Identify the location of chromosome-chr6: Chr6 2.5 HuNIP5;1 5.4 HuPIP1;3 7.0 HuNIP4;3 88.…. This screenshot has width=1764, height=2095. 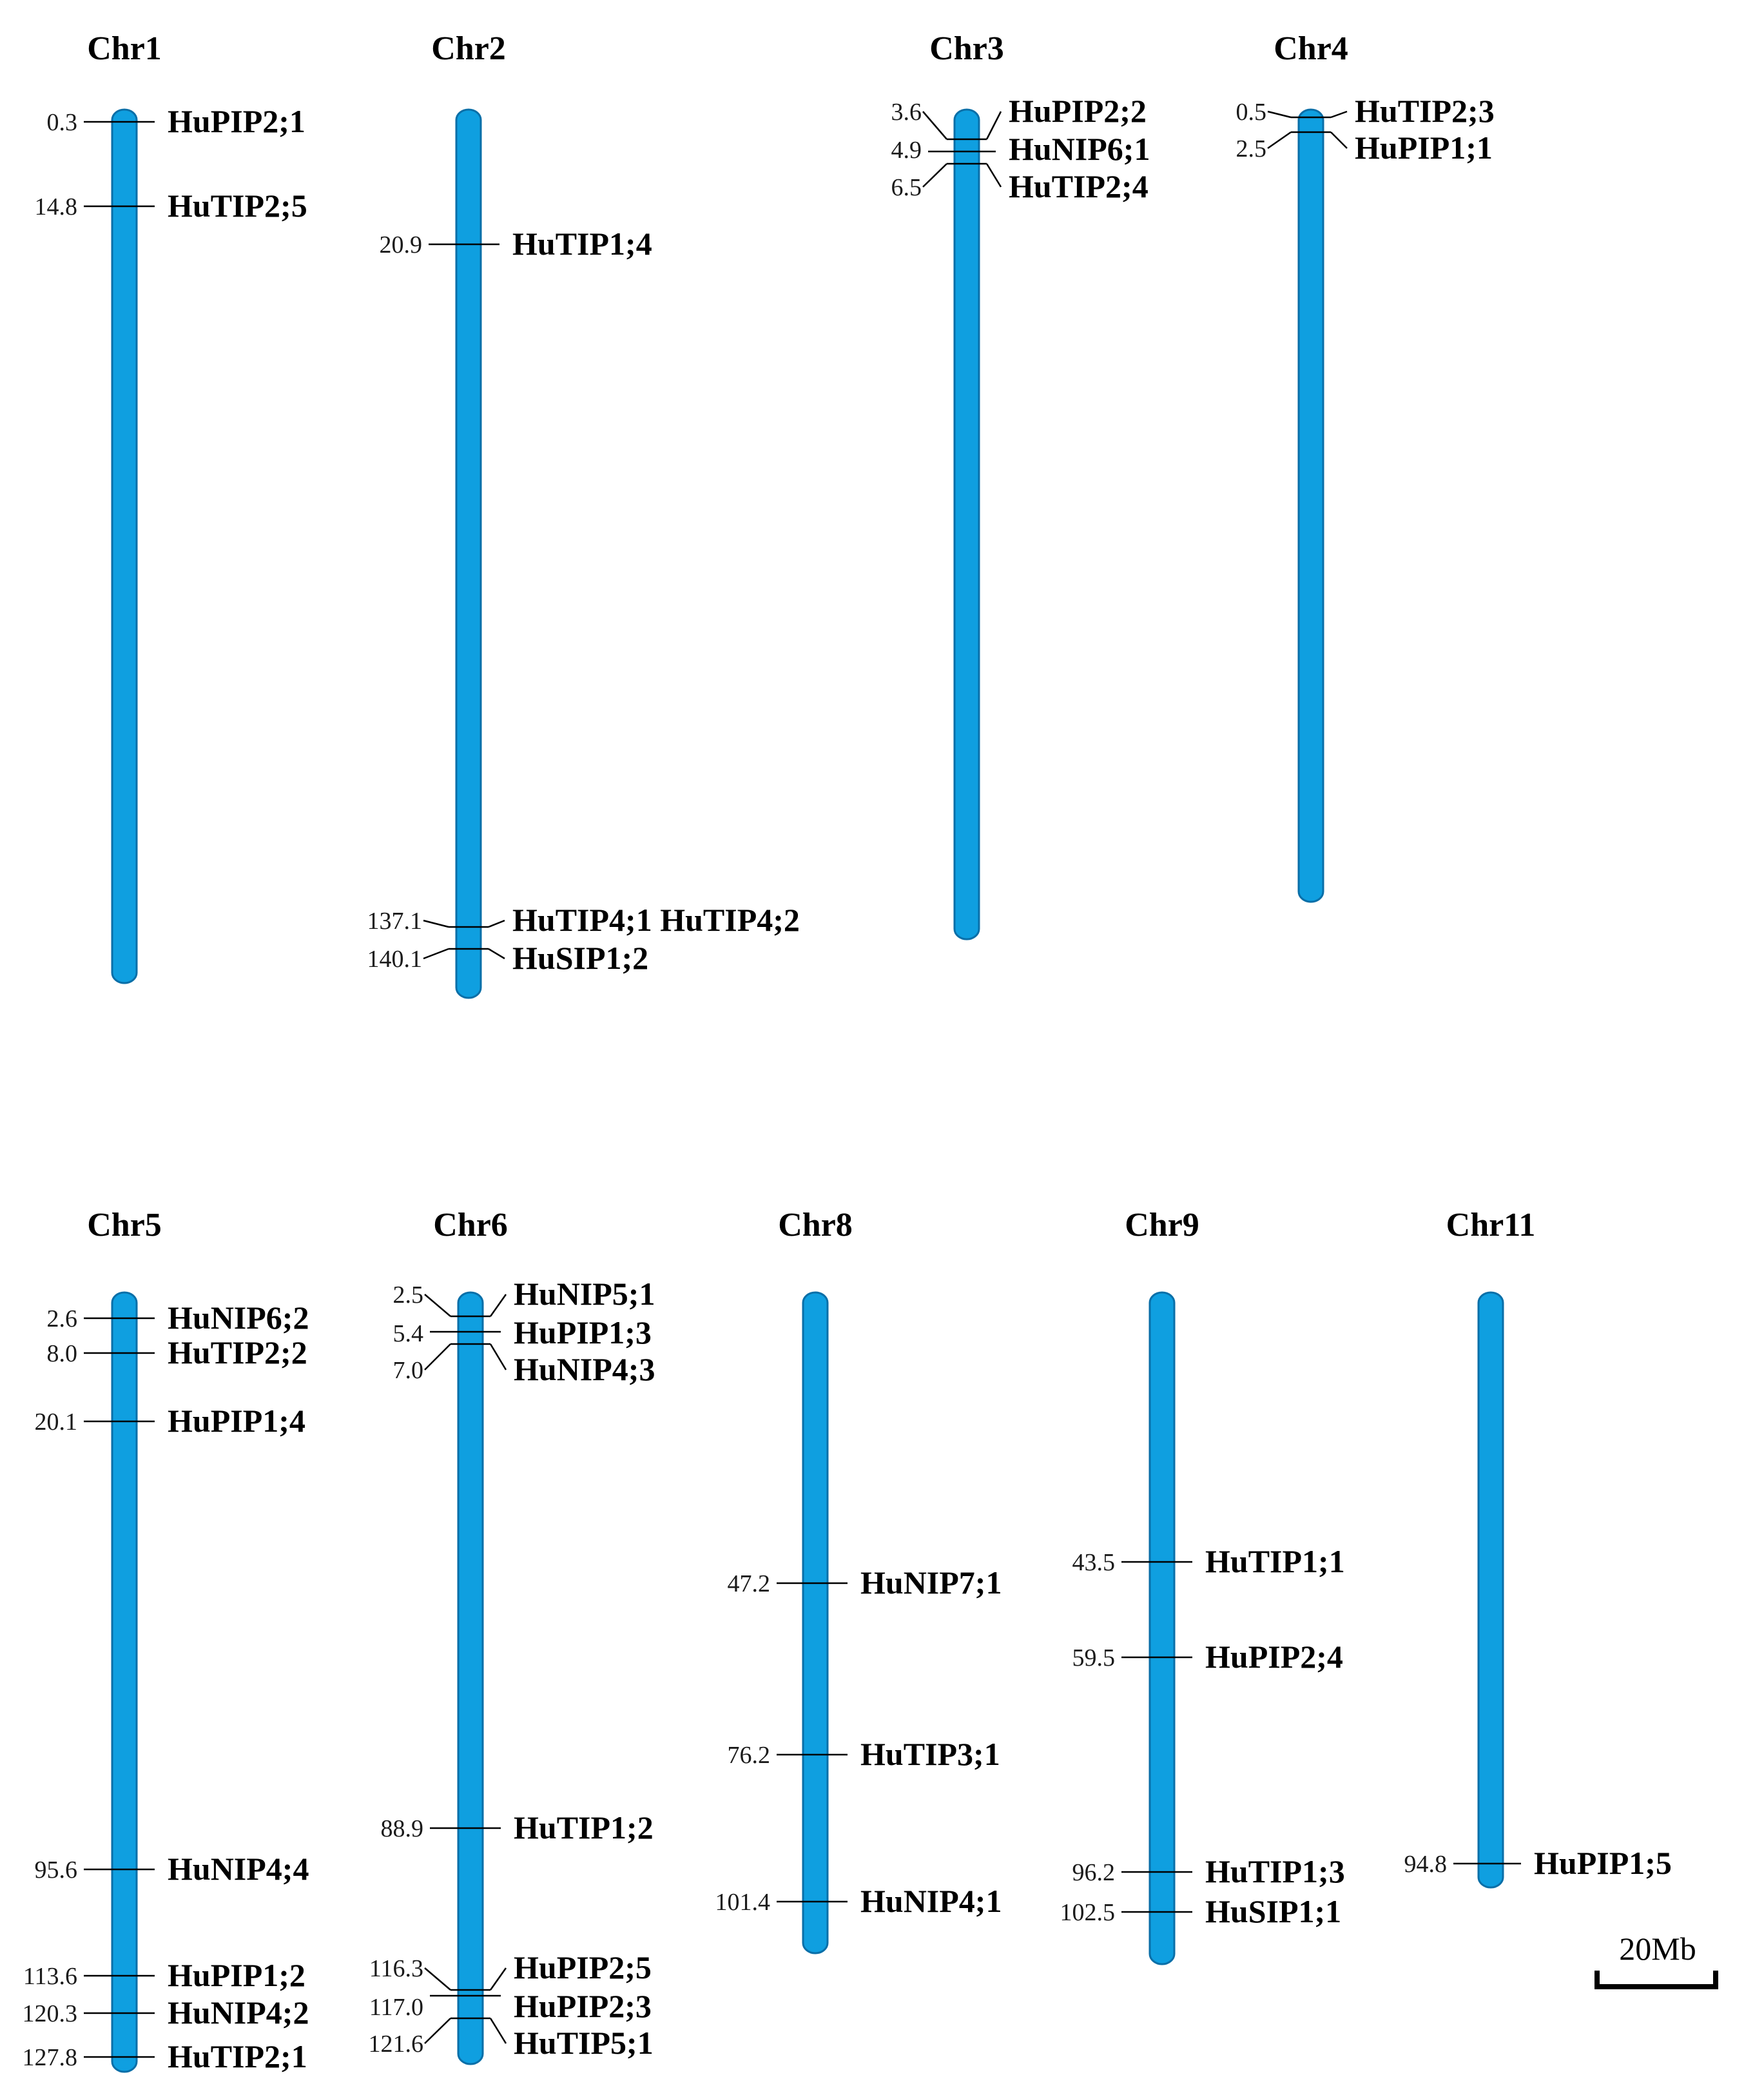
(512, 1636).